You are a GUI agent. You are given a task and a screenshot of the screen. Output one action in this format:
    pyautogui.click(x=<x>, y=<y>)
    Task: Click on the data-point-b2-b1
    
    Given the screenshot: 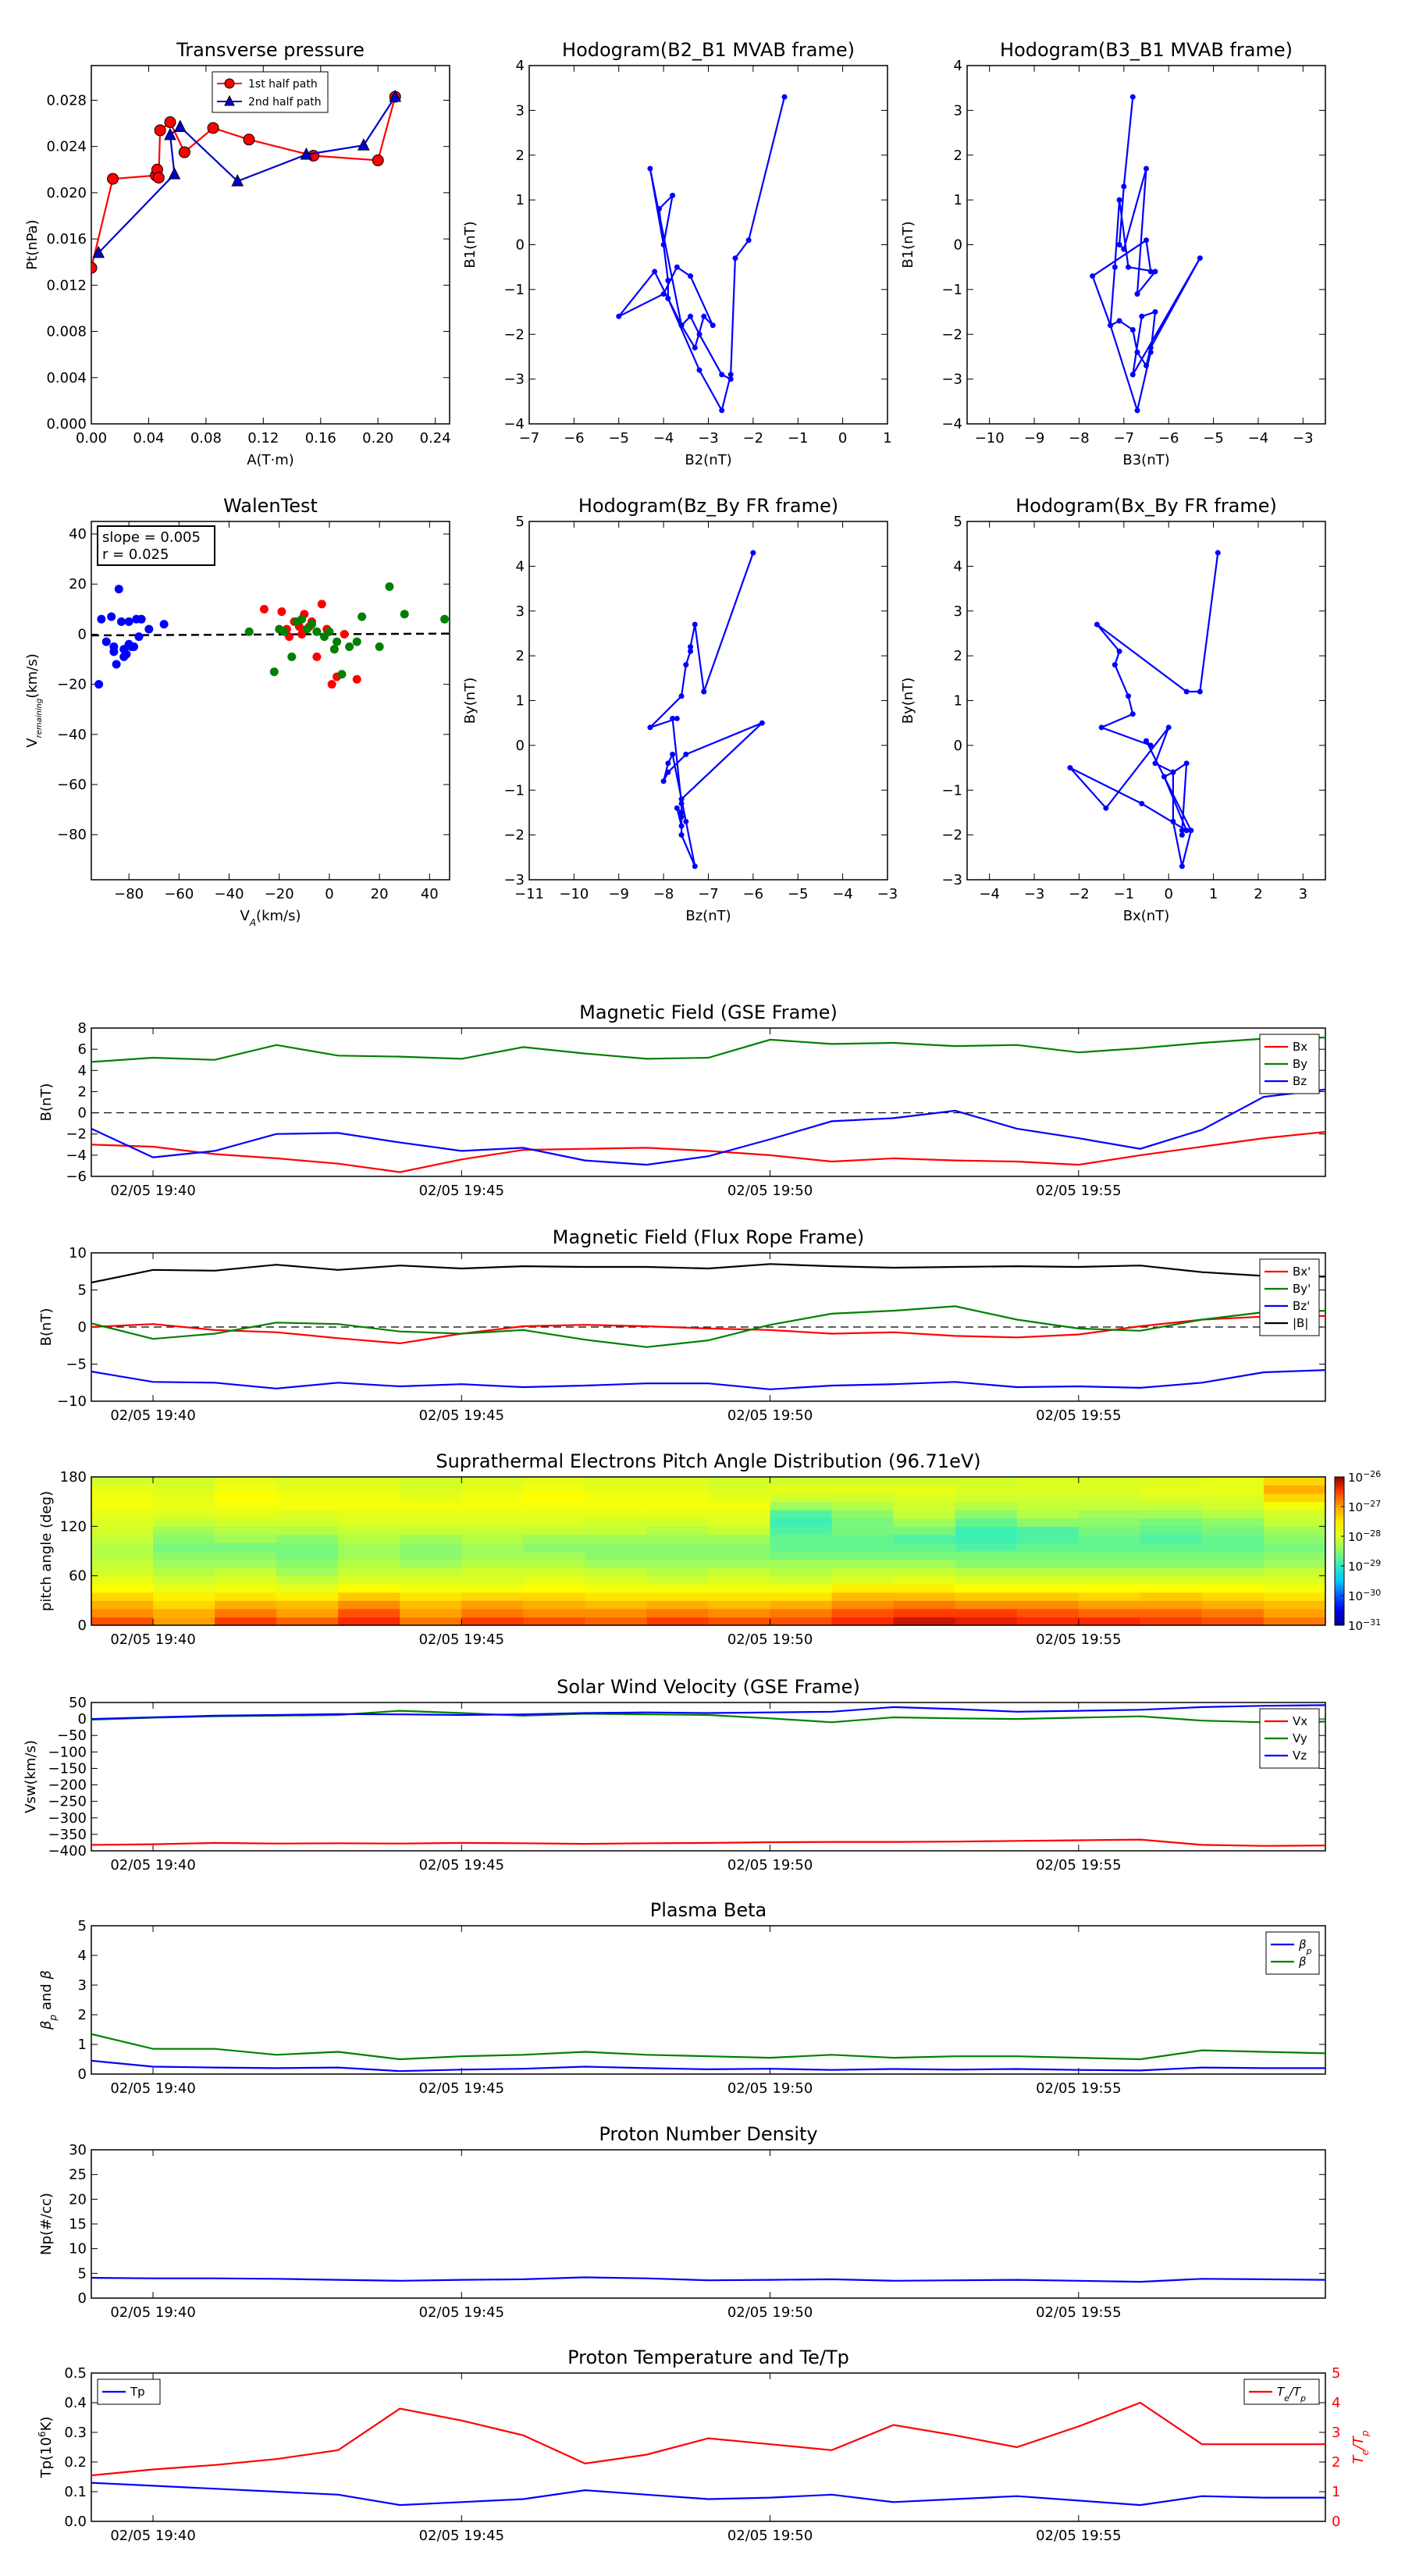 What is the action you would take?
    pyautogui.click(x=749, y=240)
    